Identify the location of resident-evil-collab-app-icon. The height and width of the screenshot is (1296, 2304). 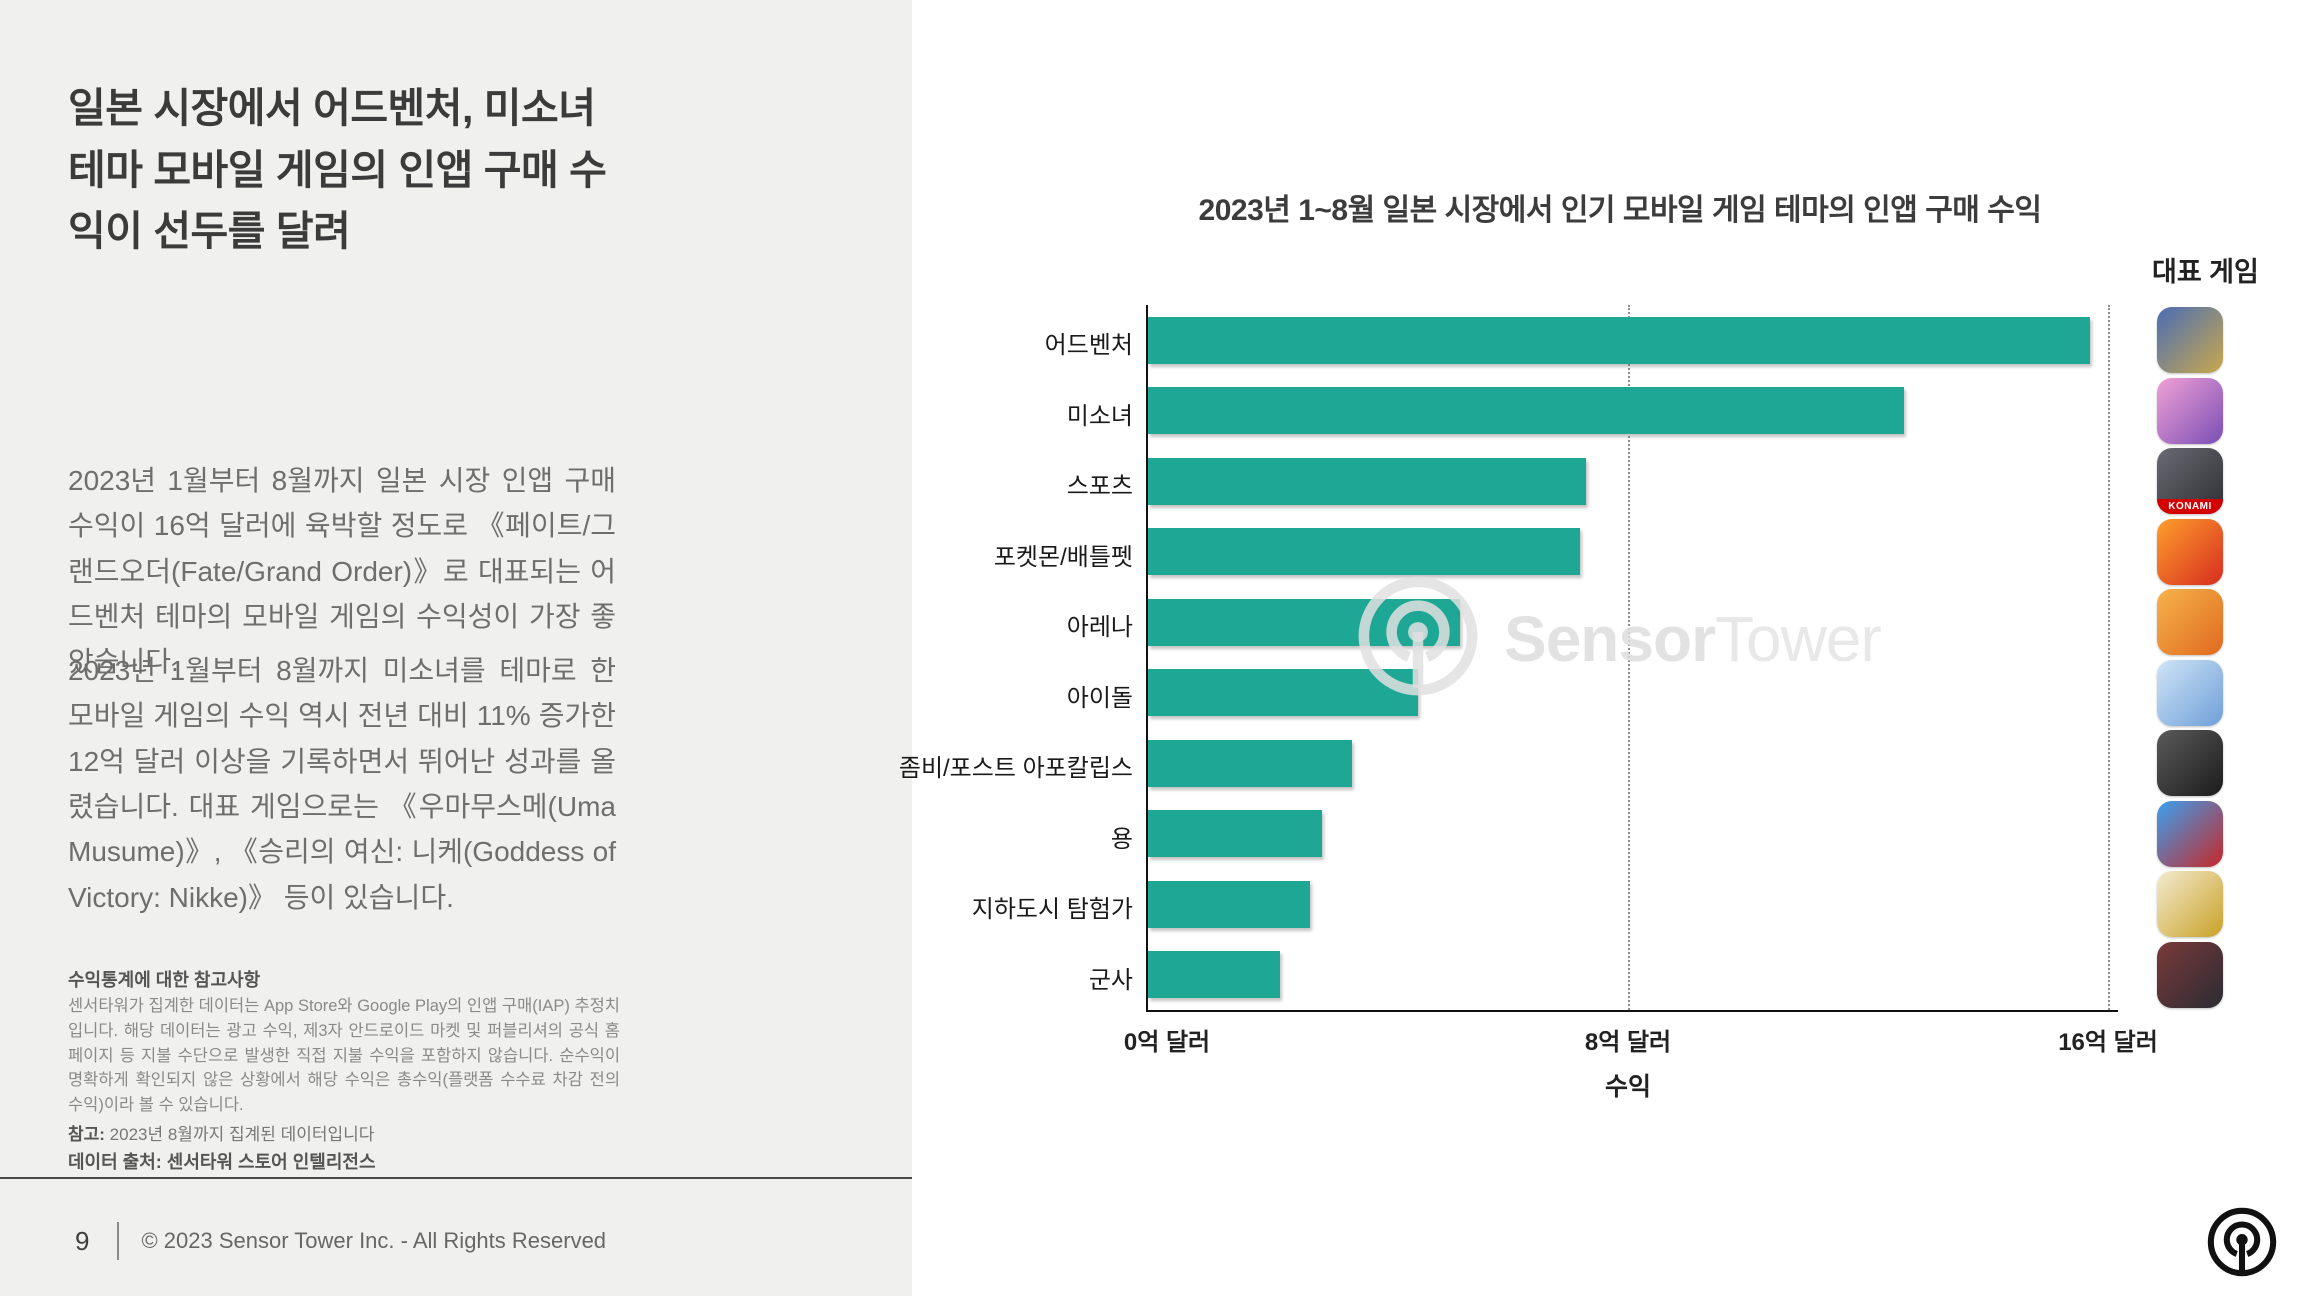
(2190, 763).